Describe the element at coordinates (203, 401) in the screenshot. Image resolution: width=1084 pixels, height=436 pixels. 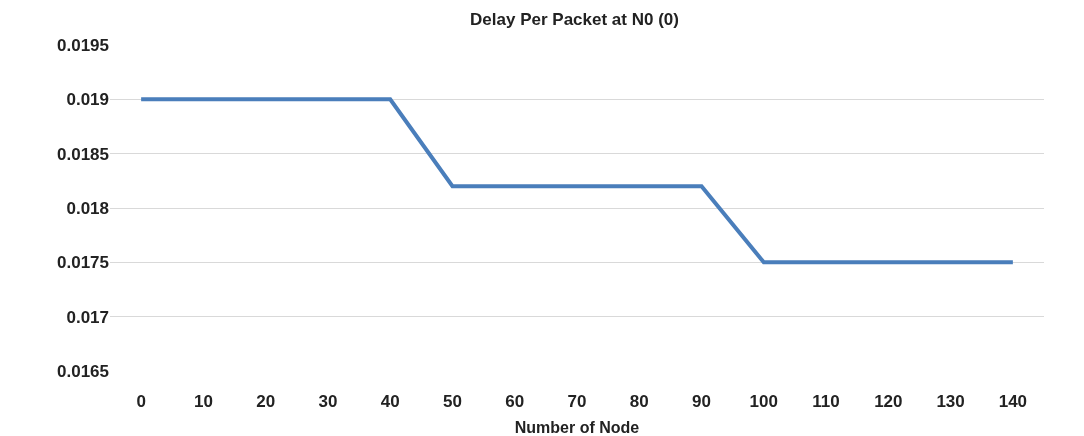
I see `x-tick-label: 10` at that location.